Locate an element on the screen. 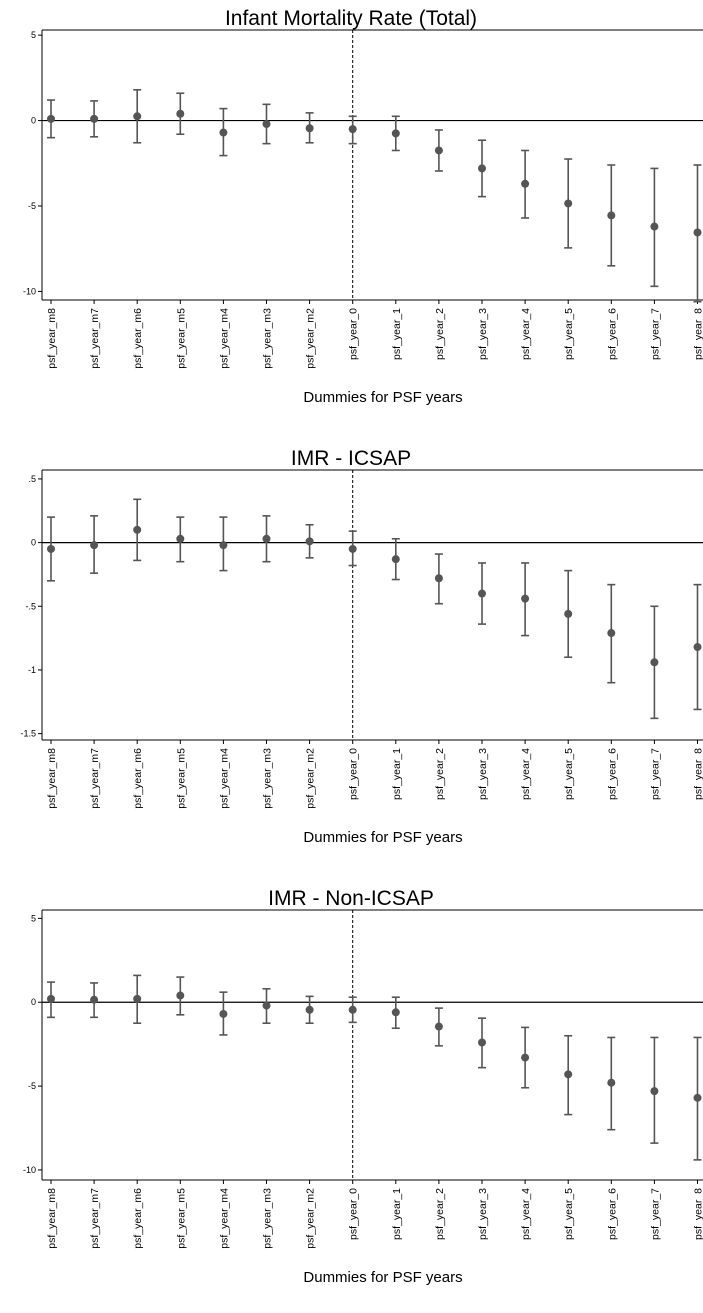 This screenshot has width=703, height=1313. y-tick-label: -1.5 is located at coordinates (28, 734).